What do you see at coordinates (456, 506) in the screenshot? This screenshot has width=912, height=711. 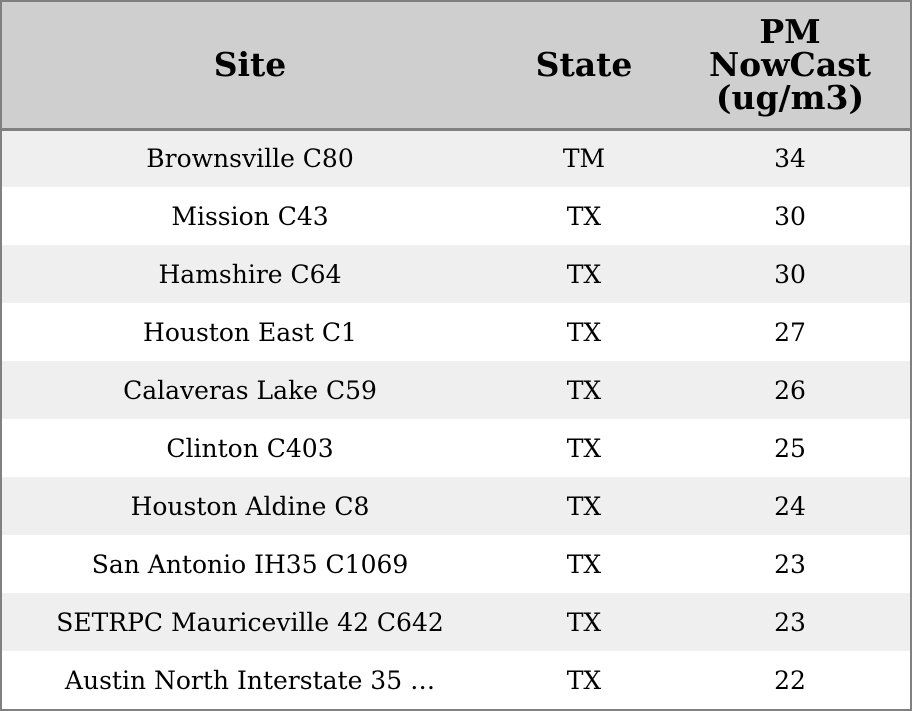 I see `table-row: Houston Aldine C8 TX 24` at bounding box center [456, 506].